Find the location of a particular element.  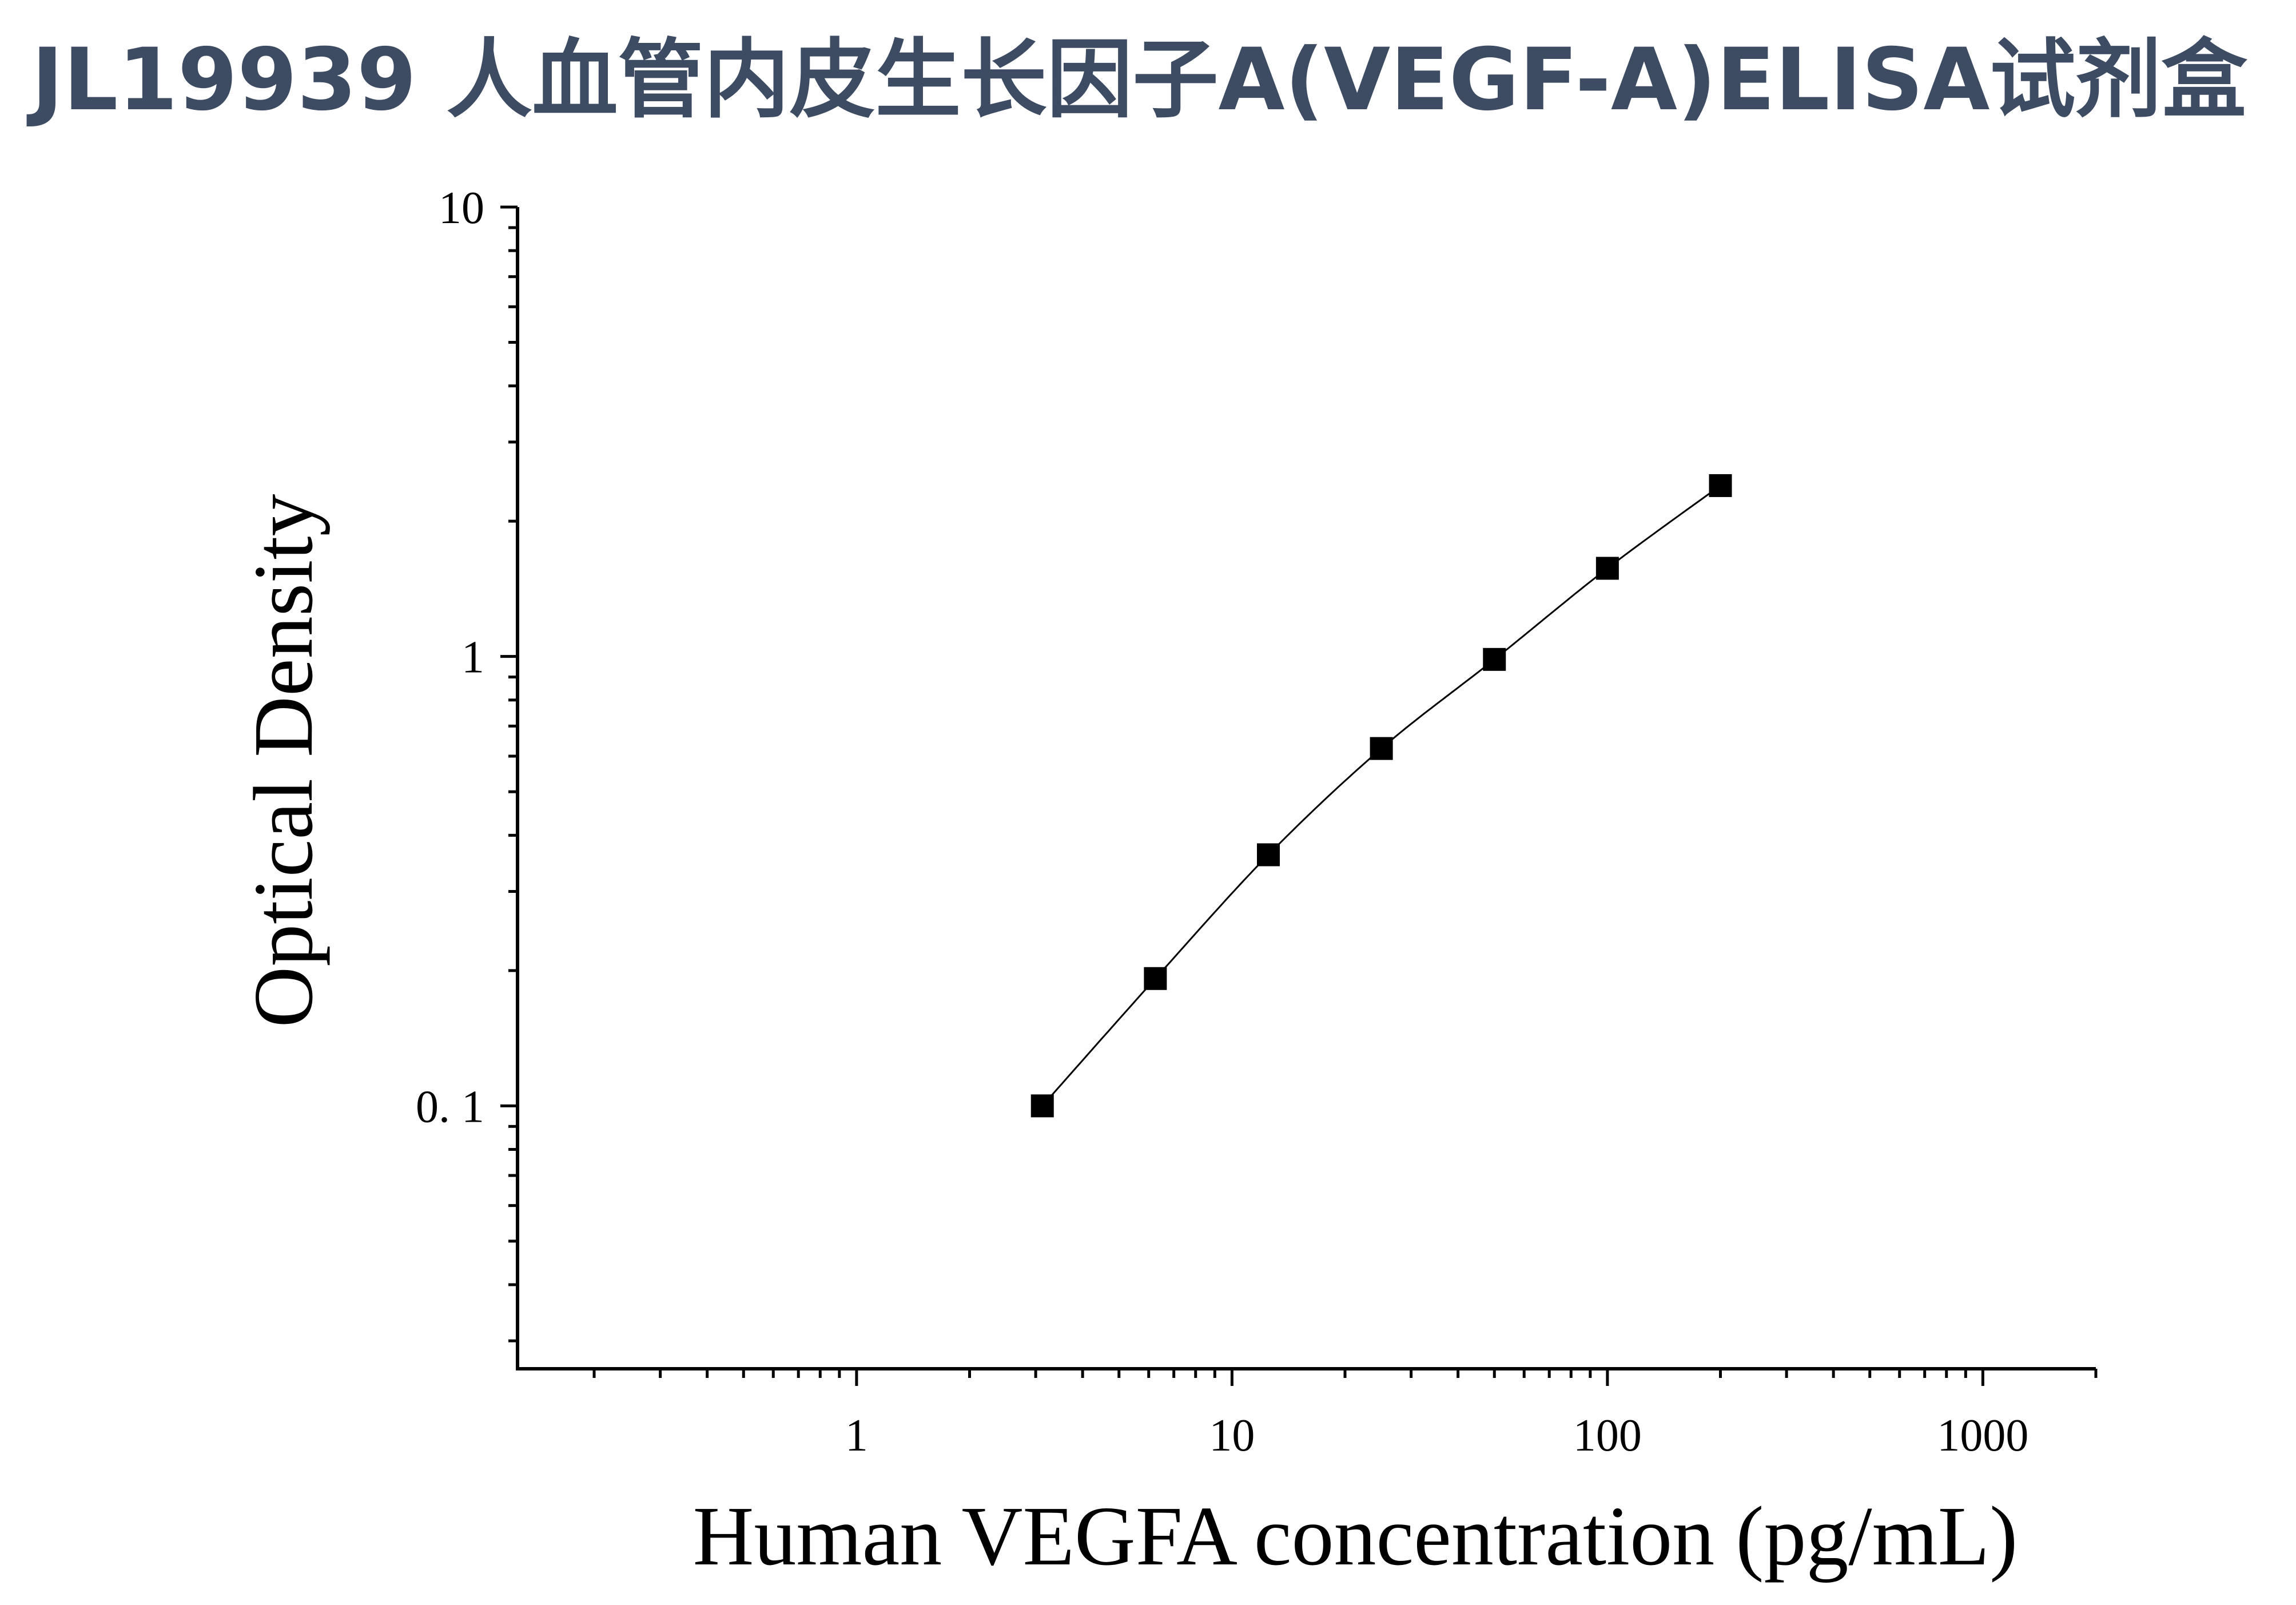

page-title: JL19939 人血管内皮生长因子A(VEGF-A)ELISA试剂盒 is located at coordinates (1139, 80).